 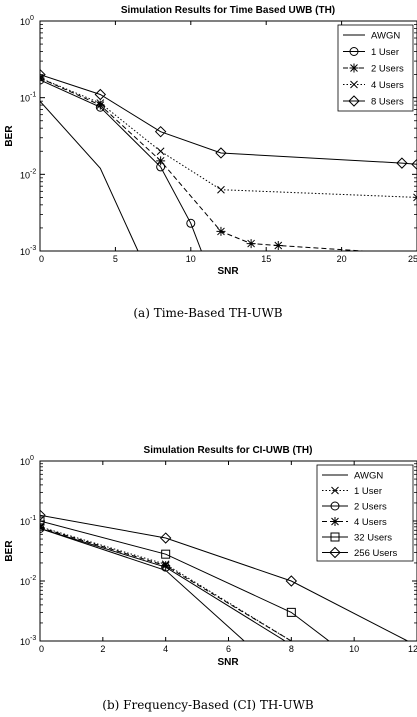 I want to click on x-tick-label: 6, so click(x=228, y=649).